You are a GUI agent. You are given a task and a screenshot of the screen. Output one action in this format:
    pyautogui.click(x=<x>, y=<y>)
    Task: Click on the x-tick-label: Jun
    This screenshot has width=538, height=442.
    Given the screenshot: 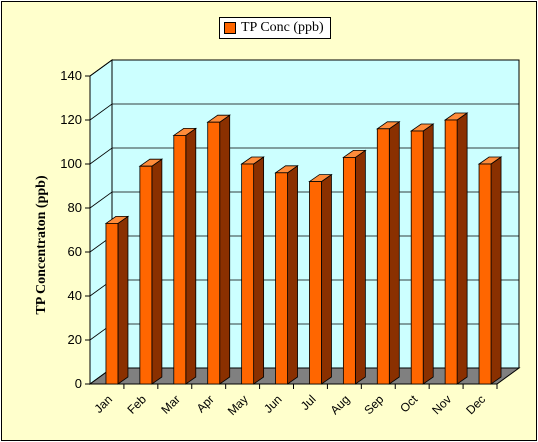 What is the action you would take?
    pyautogui.click(x=273, y=404)
    